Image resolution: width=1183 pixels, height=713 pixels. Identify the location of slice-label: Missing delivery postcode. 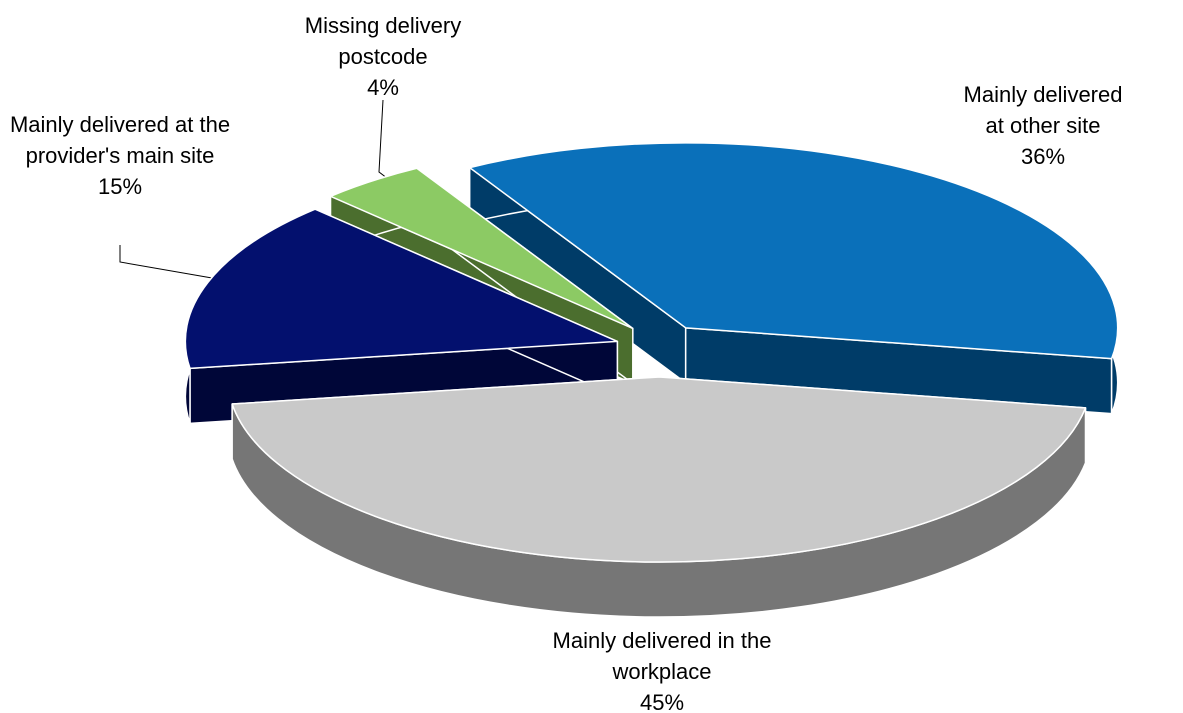
(383, 41).